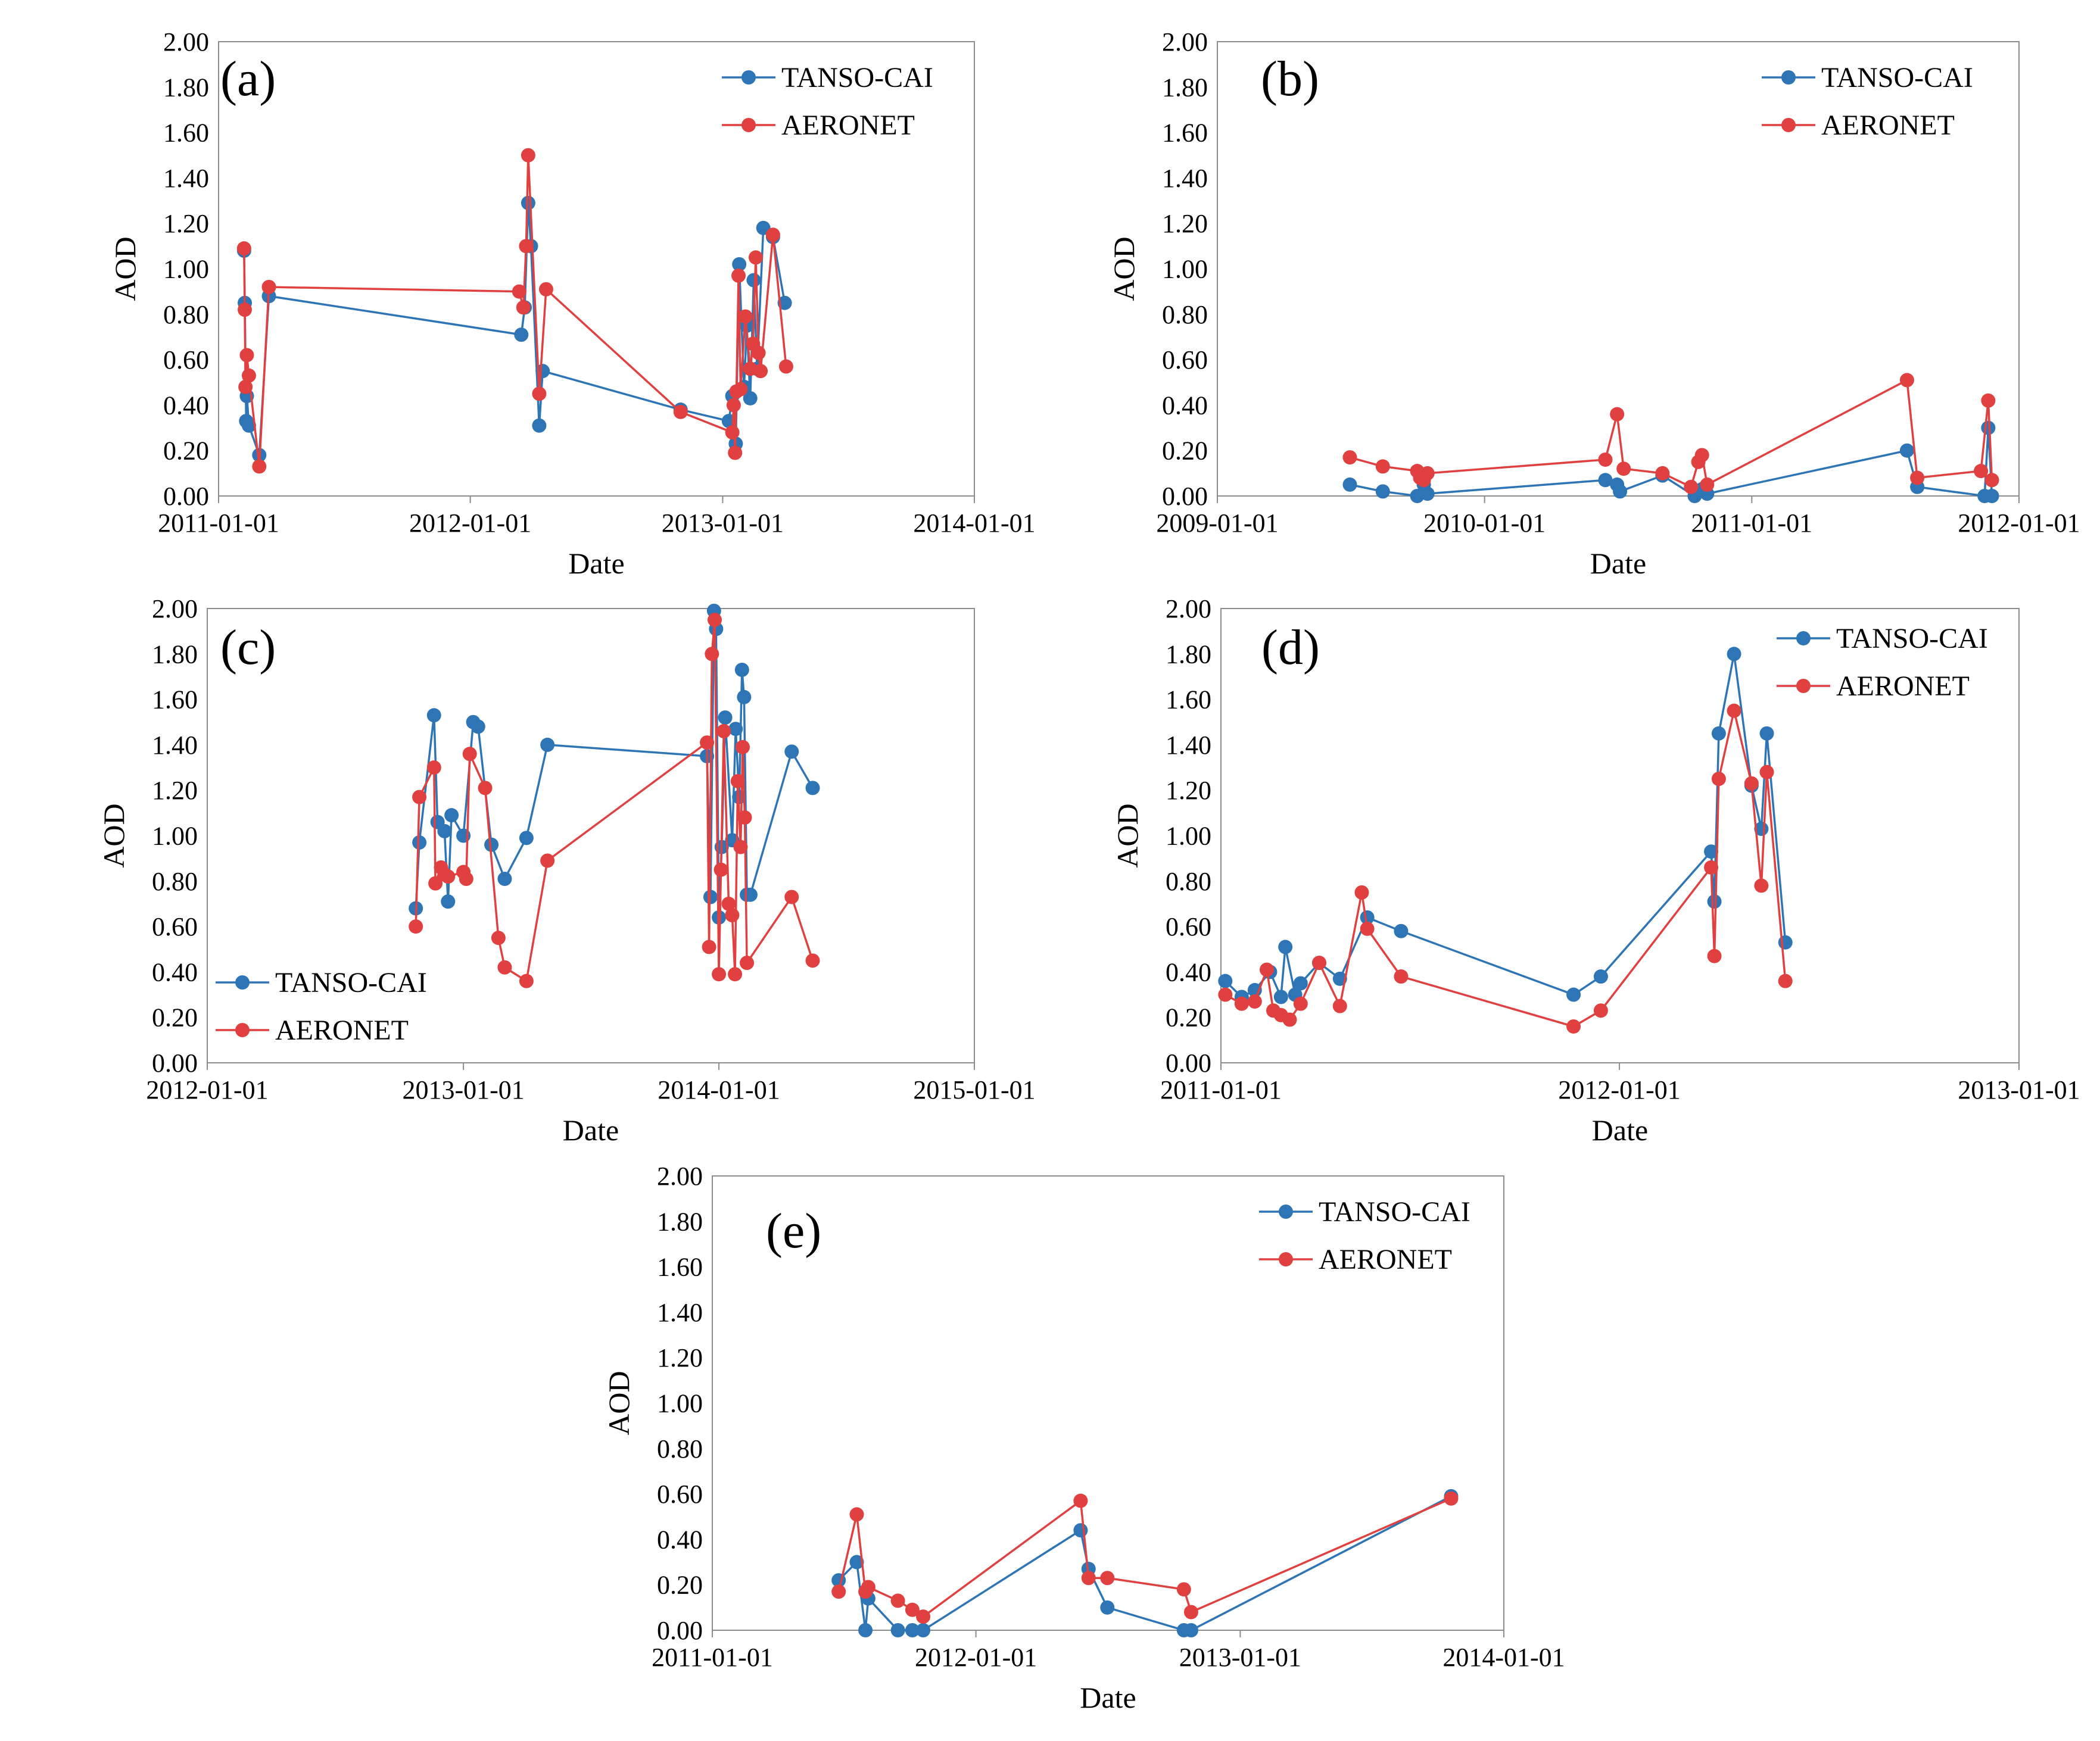 The image size is (2100, 1741). What do you see at coordinates (175, 608) in the screenshot?
I see `y-tick-label: 2.00` at bounding box center [175, 608].